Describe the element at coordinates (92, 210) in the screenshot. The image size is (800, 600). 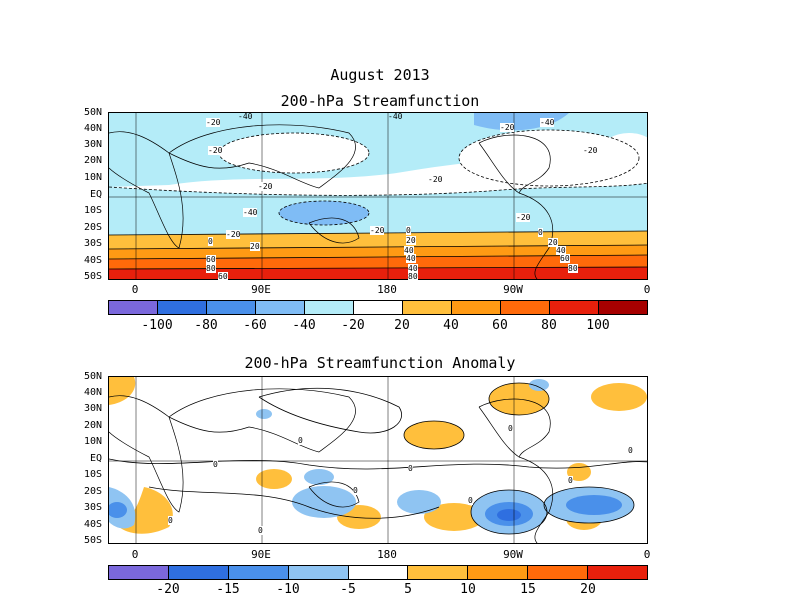
I see `p1-lat-10S: 10S` at that location.